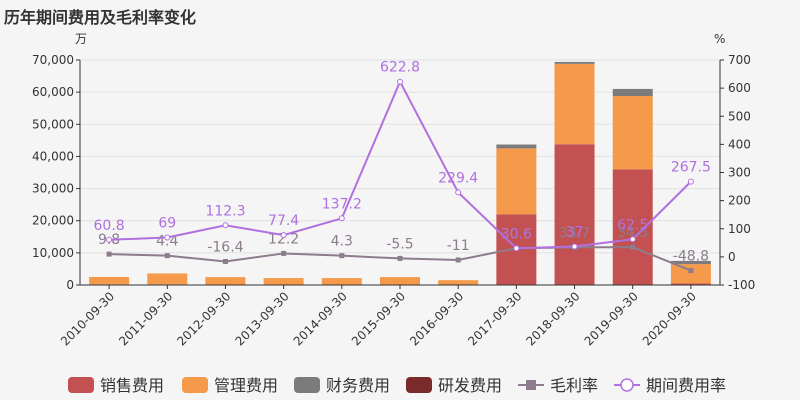 Image resolution: width=800 pixels, height=400 pixels. Describe the element at coordinates (109, 226) in the screenshot. I see `data-label: 60.8` at that location.